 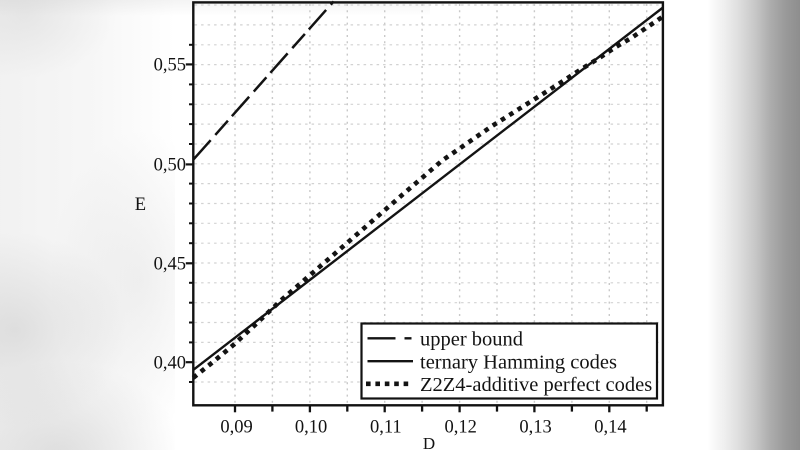 I want to click on svg-text: E, so click(x=140, y=205).